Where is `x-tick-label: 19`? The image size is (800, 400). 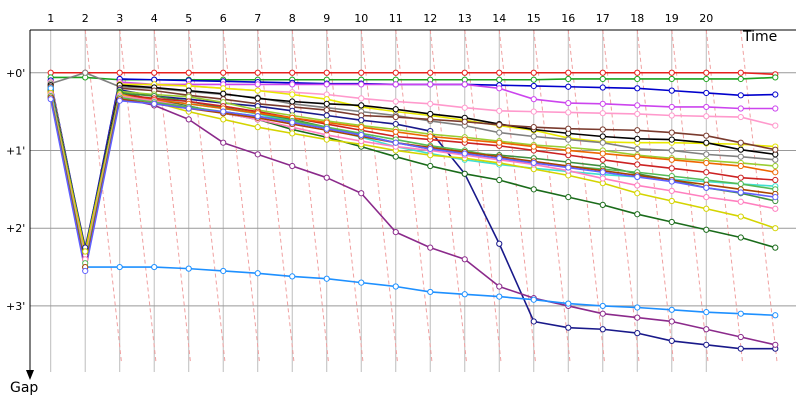 x-tick-label: 19 is located at coordinates (672, 18).